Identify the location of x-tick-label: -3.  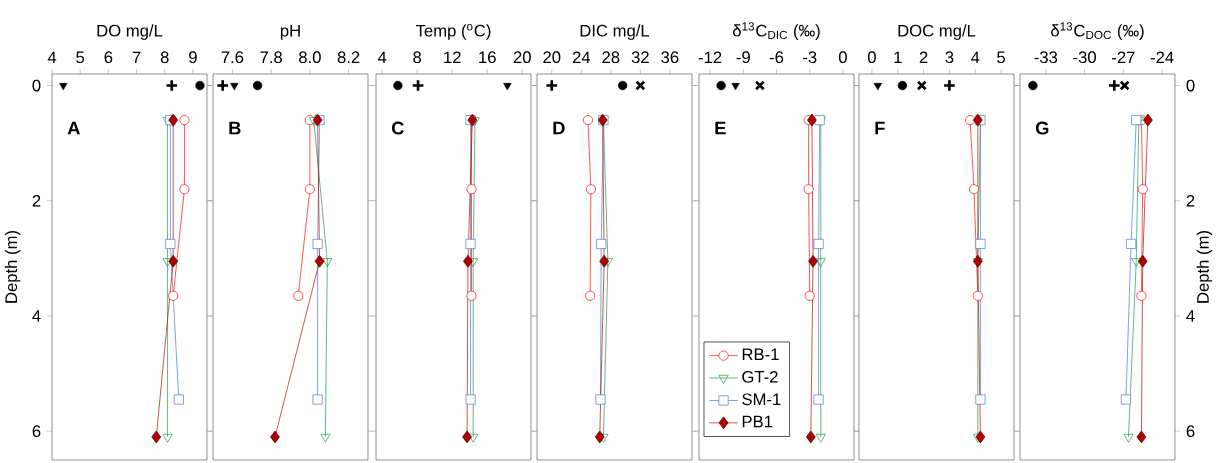
(810, 57).